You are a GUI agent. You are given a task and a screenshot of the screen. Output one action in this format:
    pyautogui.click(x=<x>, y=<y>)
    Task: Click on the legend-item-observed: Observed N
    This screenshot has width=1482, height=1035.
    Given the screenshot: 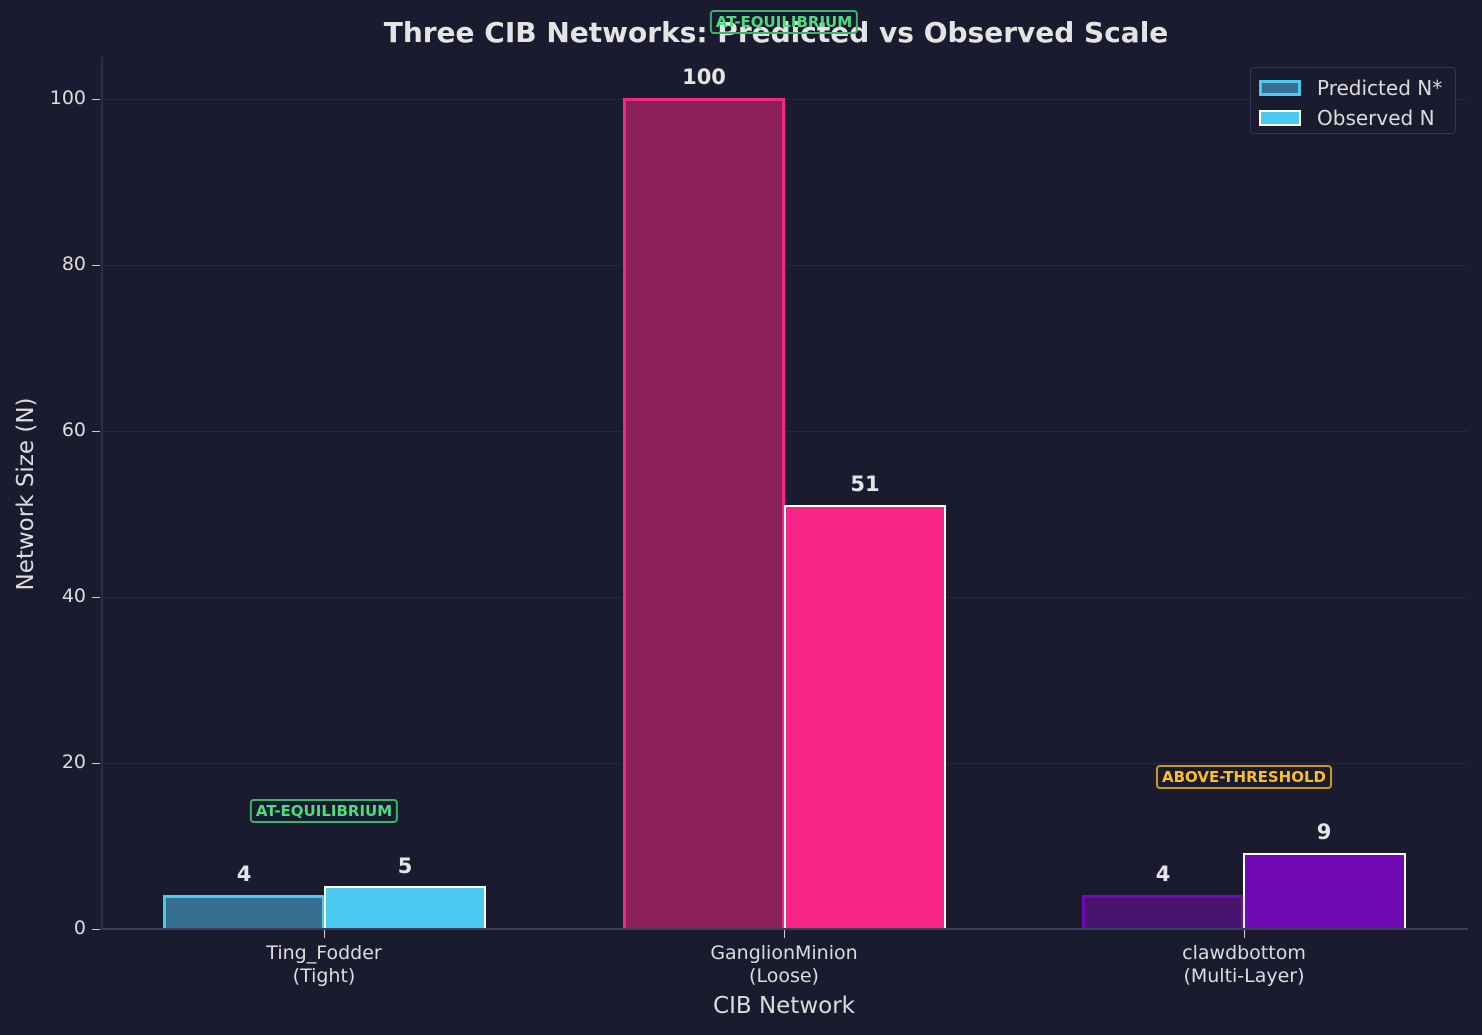 What is the action you would take?
    pyautogui.click(x=1347, y=118)
    